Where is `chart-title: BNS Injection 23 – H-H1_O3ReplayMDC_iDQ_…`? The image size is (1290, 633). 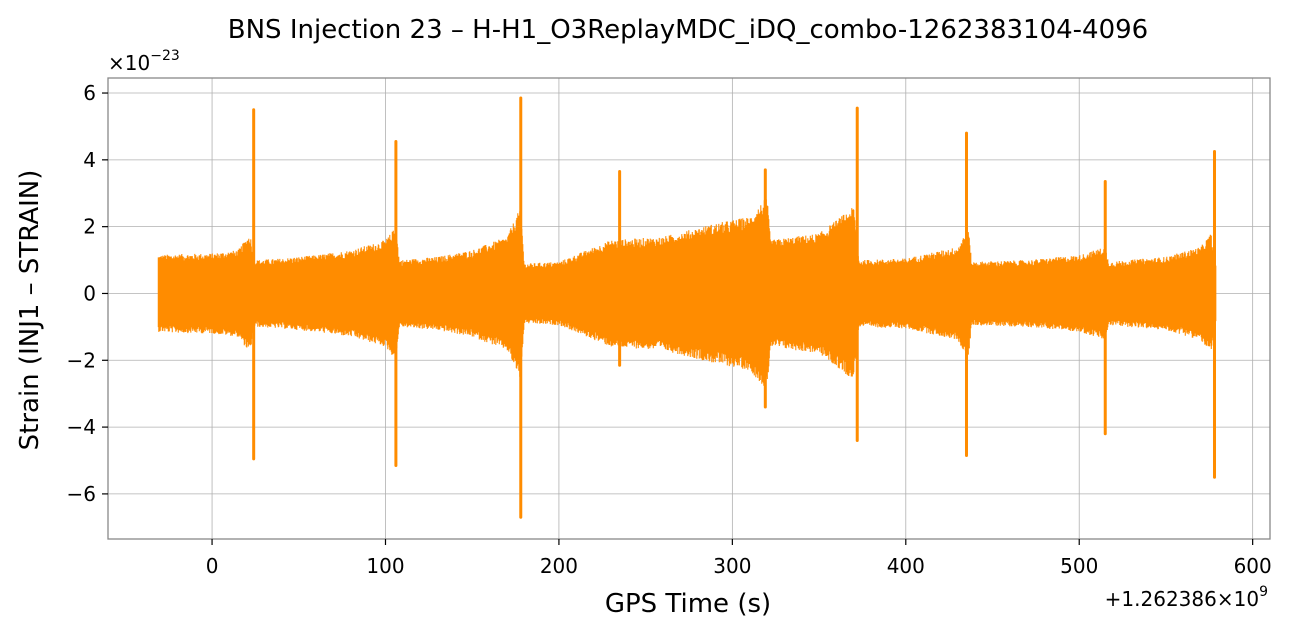
chart-title: BNS Injection 23 – H-H1_O3ReplayMDC_iDQ_… is located at coordinates (688, 30).